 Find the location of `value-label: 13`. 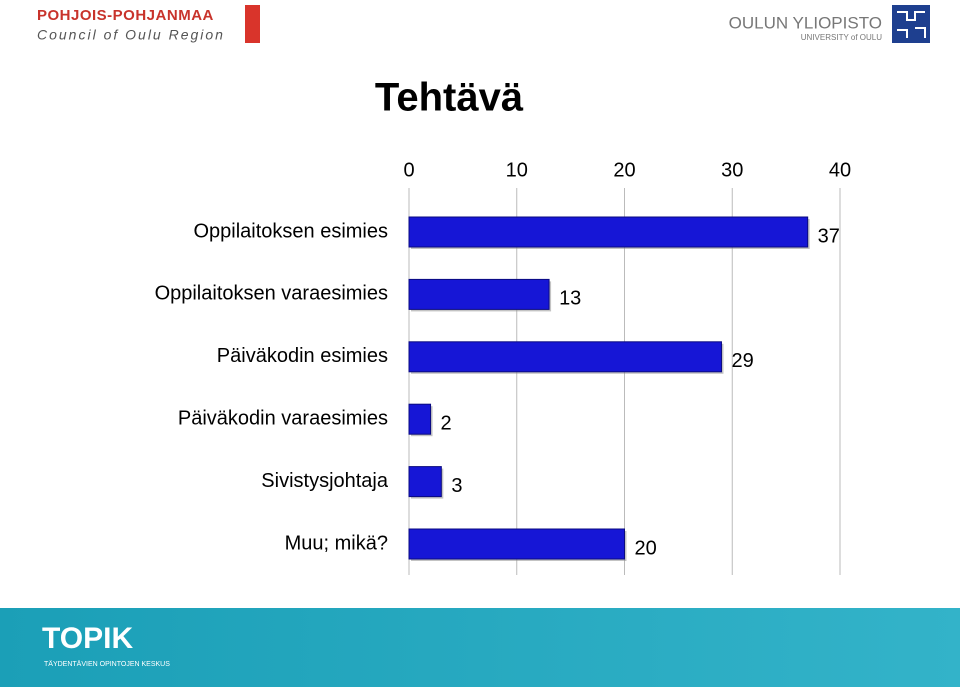

value-label: 13 is located at coordinates (570, 299).